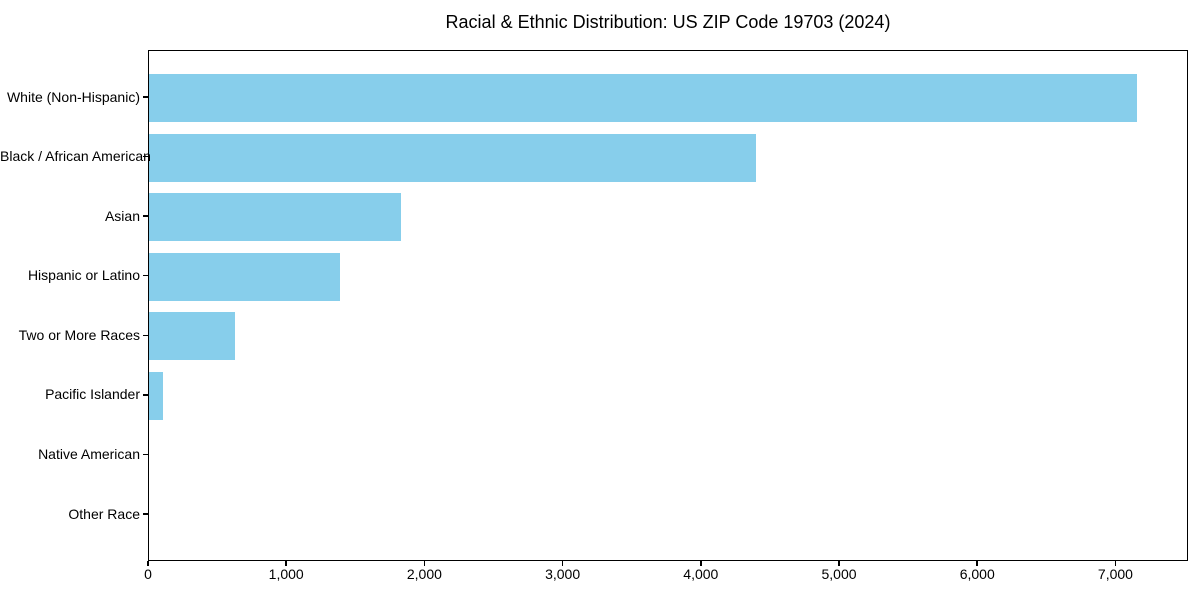  I want to click on y-tick-label-hispanic-or-latino: Hispanic or Latino, so click(83, 275).